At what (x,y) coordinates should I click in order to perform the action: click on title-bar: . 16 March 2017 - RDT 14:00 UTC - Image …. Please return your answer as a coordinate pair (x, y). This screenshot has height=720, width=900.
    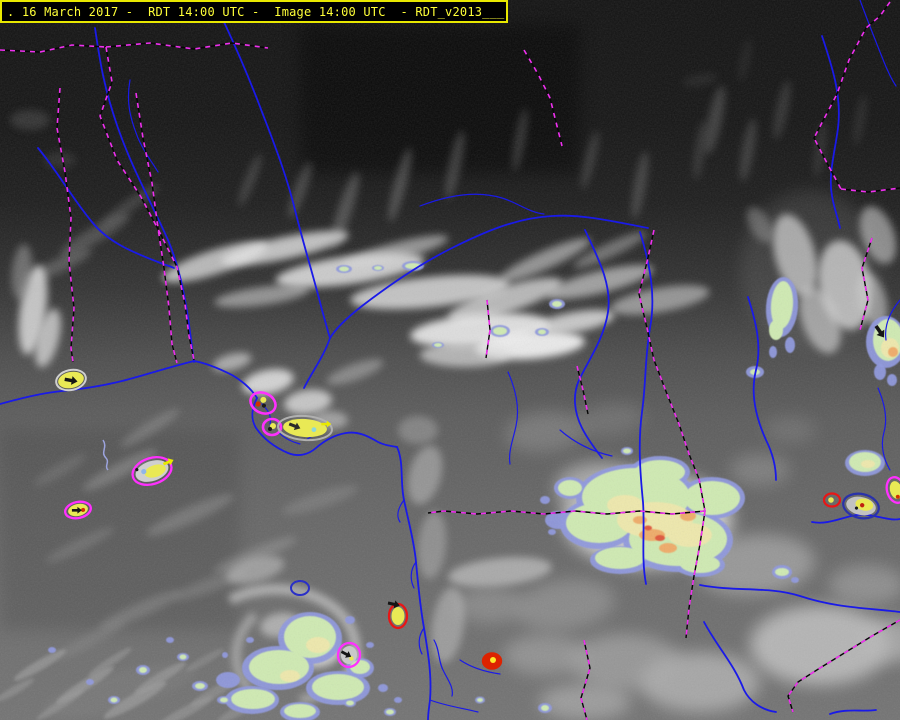
    Looking at the image, I should click on (254, 11).